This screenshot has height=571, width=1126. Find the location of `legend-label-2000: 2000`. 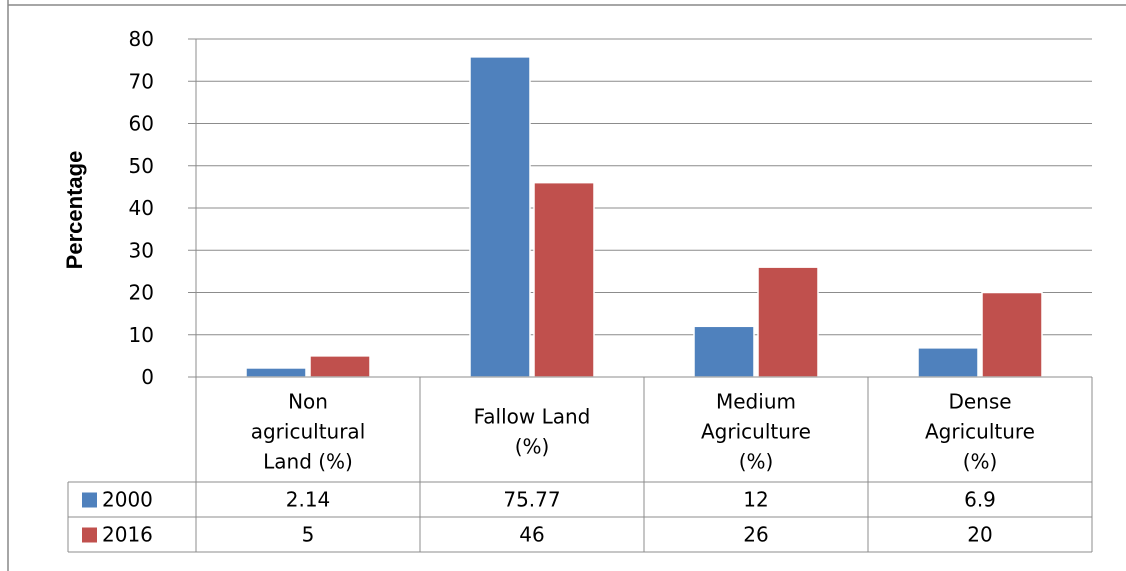

legend-label-2000: 2000 is located at coordinates (127, 500).